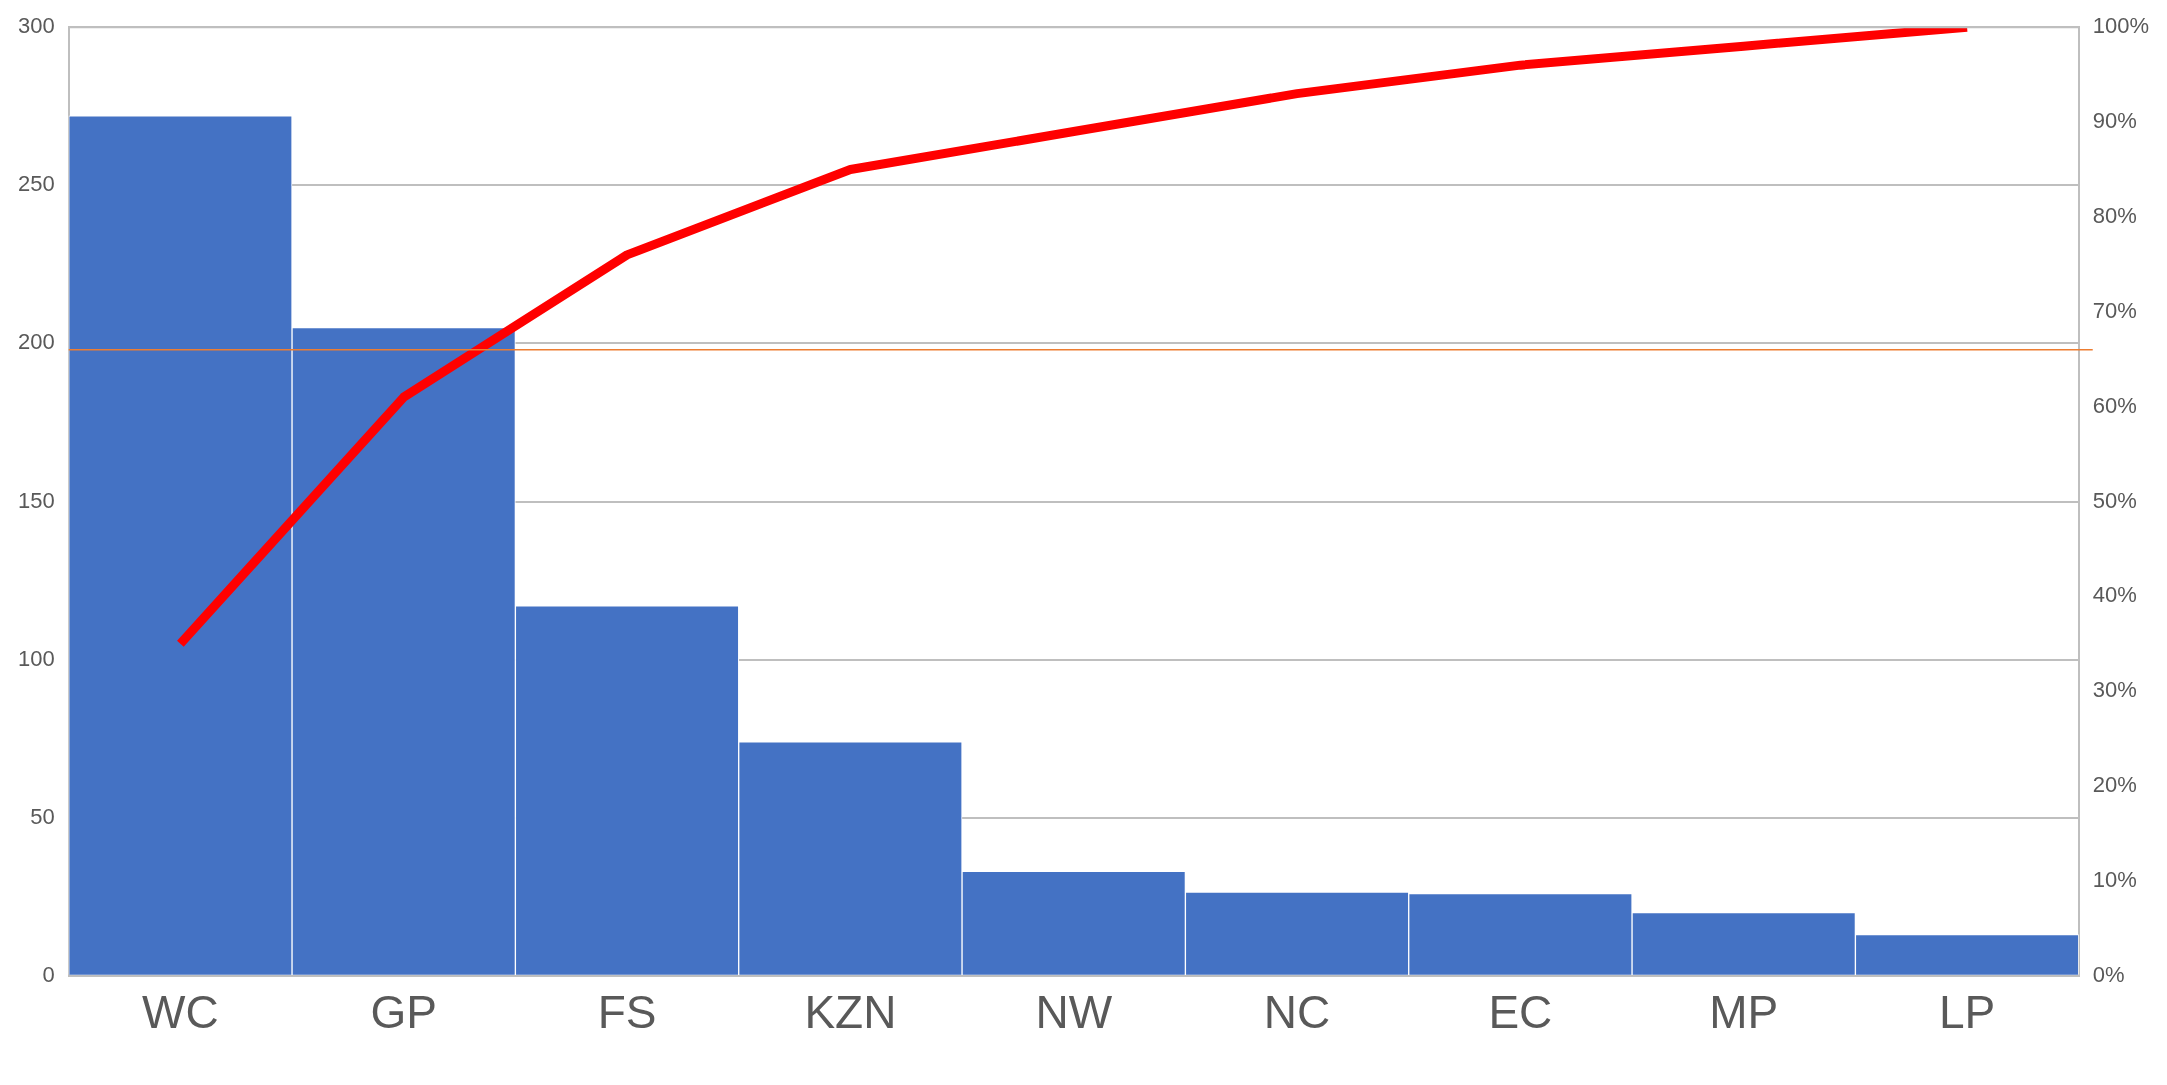 The height and width of the screenshot is (1085, 2167). Describe the element at coordinates (627, 1012) in the screenshot. I see `x-tick-label: FS` at that location.